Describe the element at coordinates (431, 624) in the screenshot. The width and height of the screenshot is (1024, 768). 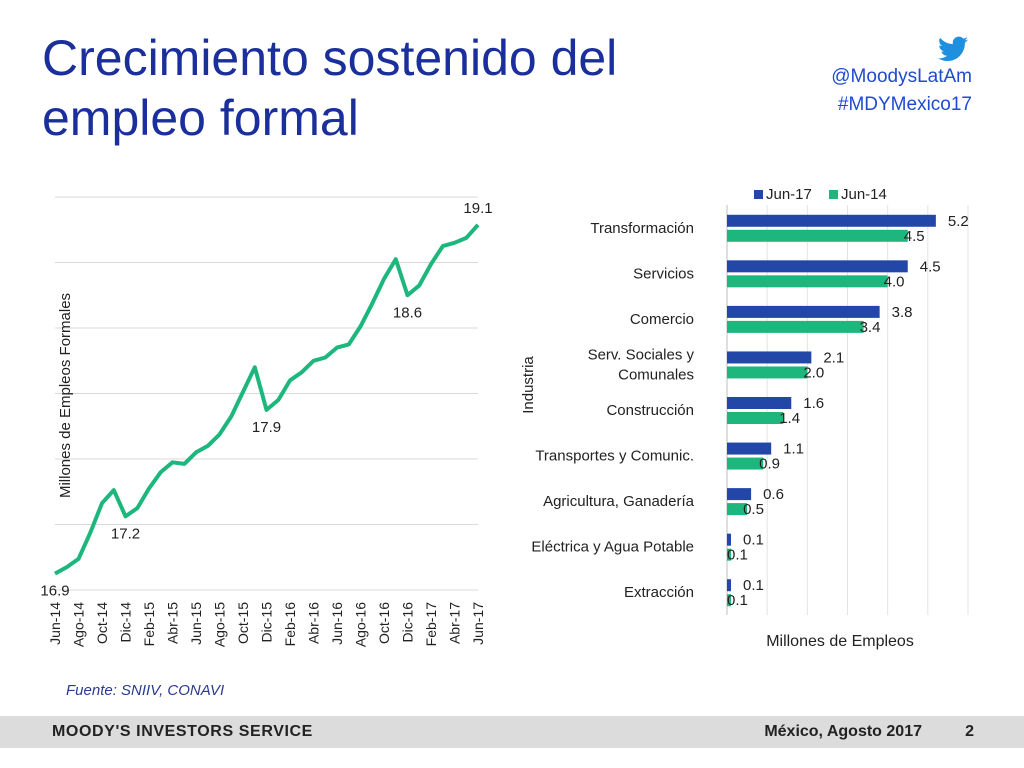
I see `x-tick-label: Feb-17` at that location.